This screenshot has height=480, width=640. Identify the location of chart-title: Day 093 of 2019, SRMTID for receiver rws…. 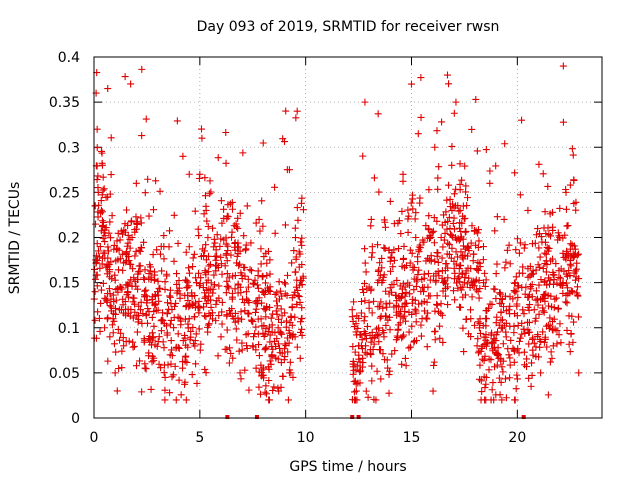
(348, 27).